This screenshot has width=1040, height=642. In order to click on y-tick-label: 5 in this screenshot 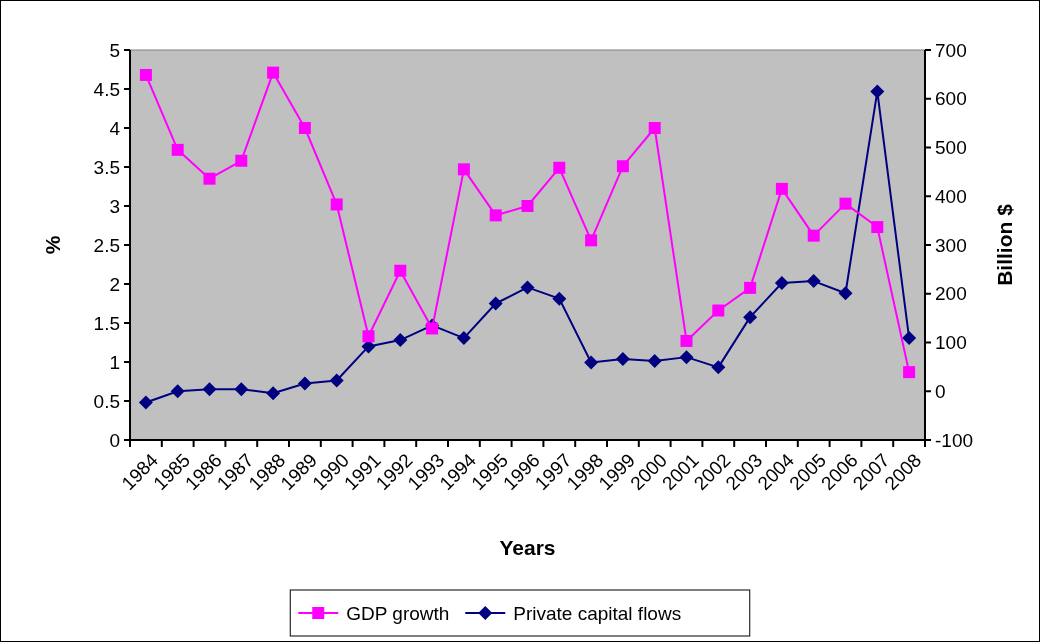, I will do `click(114, 50)`.